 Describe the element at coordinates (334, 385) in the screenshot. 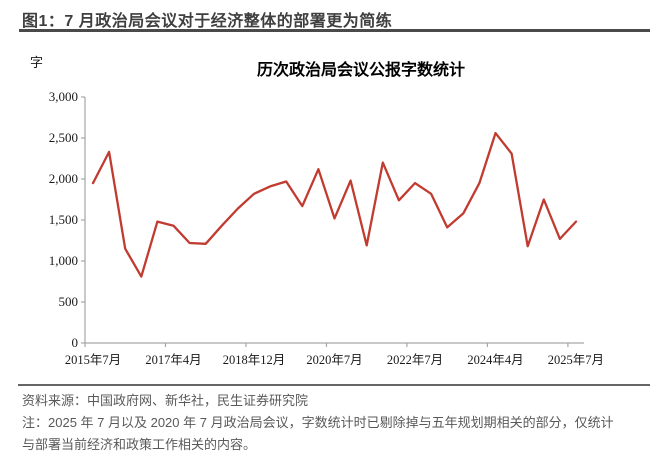

I see `footer-rule` at that location.